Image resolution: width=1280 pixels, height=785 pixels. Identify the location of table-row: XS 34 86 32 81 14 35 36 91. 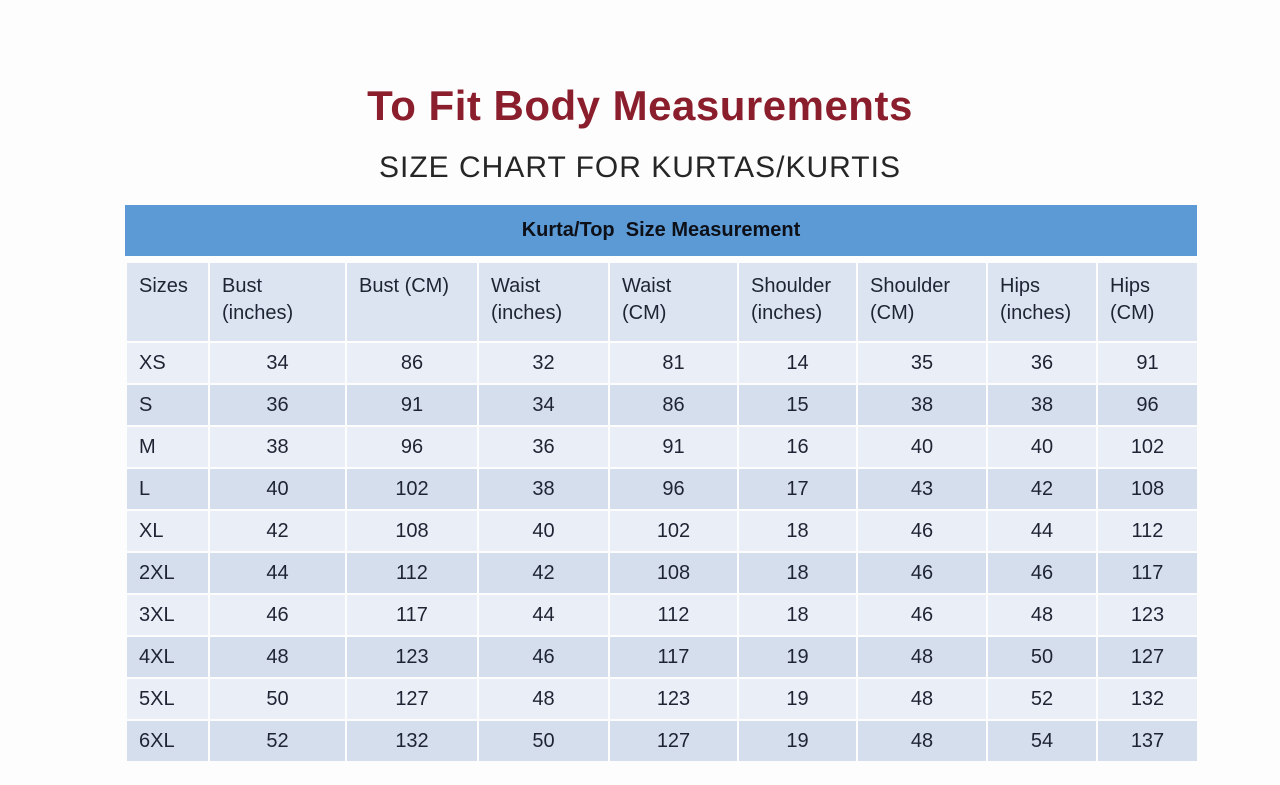
(662, 363).